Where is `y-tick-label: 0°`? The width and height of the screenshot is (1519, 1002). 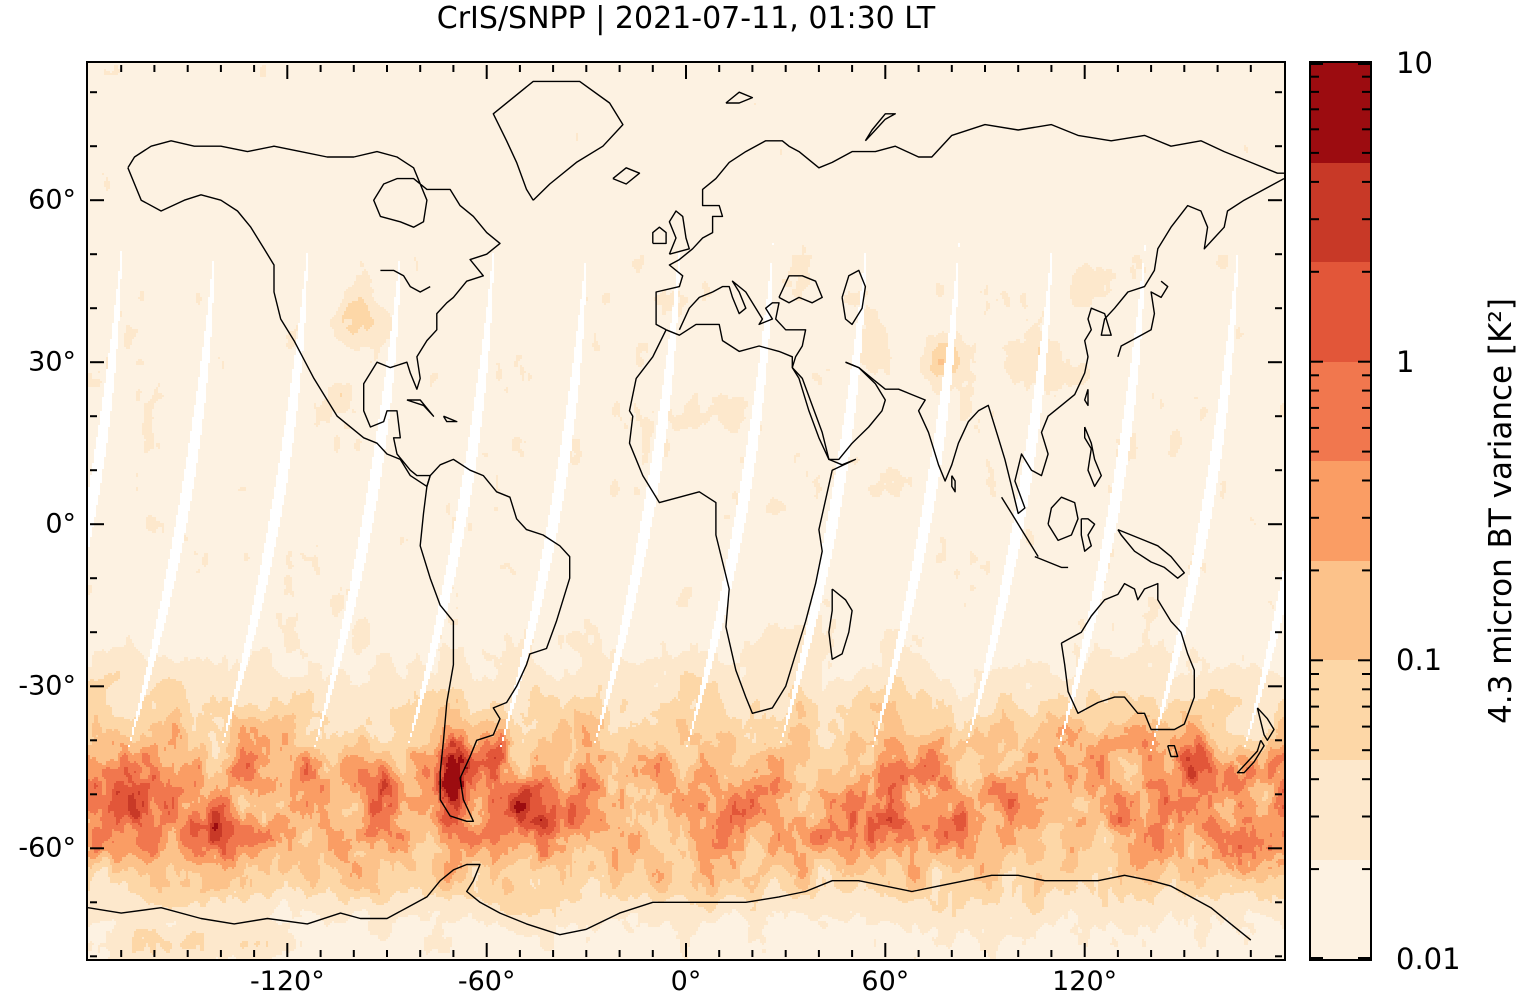
y-tick-label: 0° is located at coordinates (60, 524).